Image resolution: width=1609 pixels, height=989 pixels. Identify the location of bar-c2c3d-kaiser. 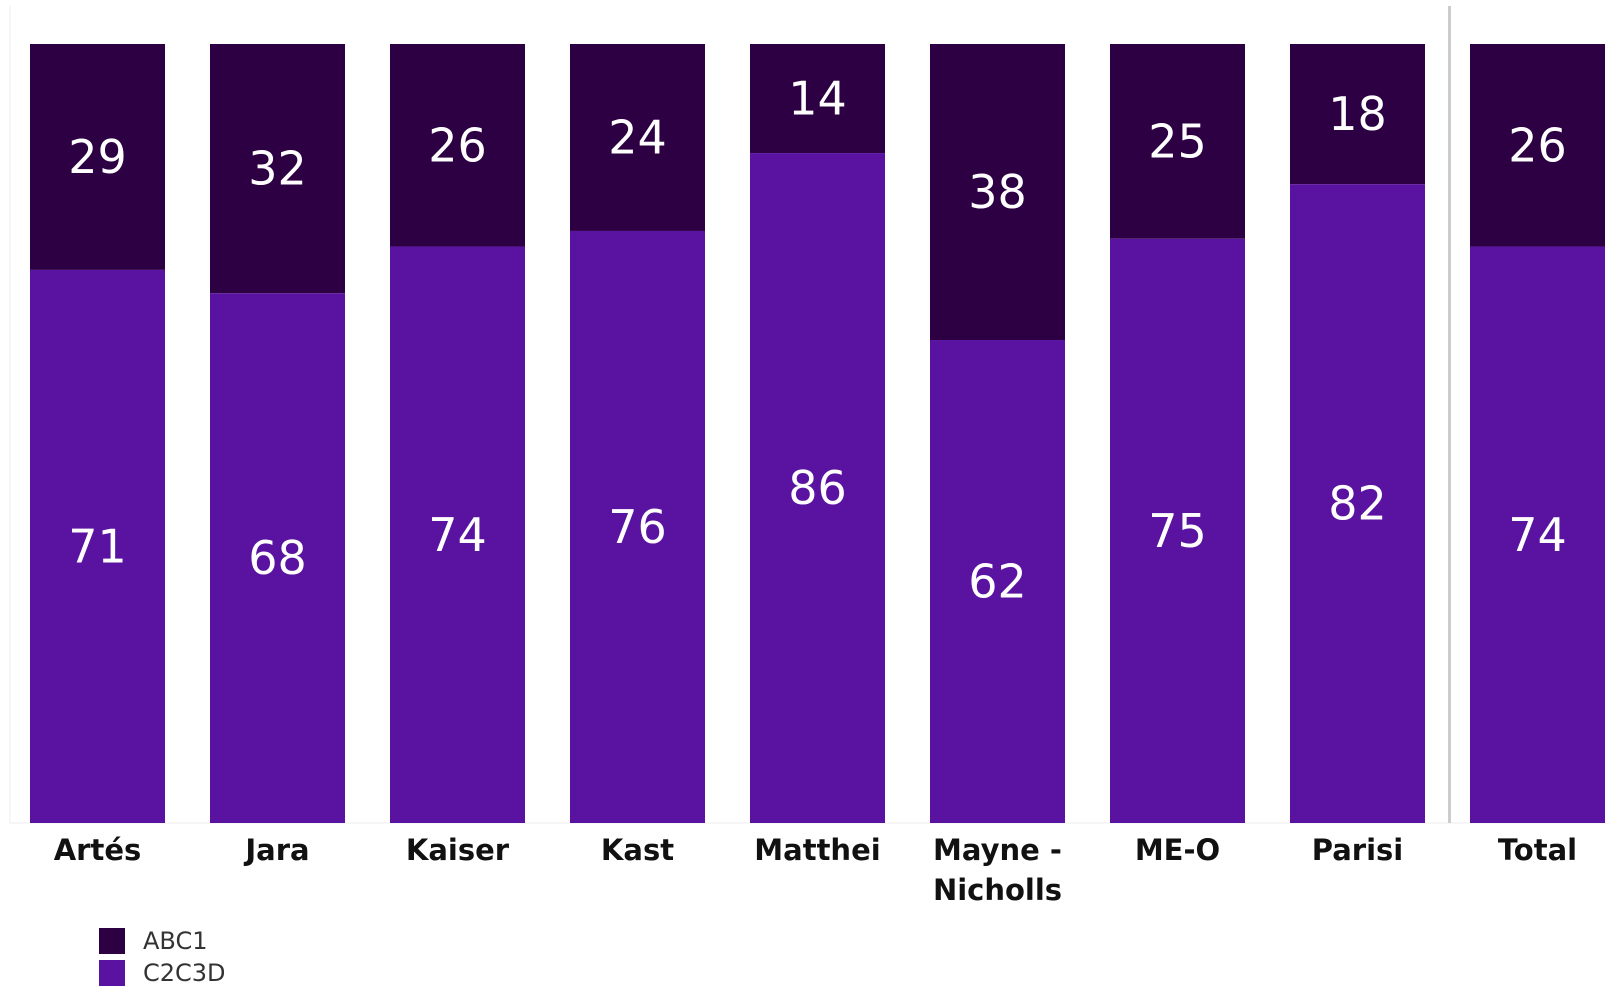
(457, 535).